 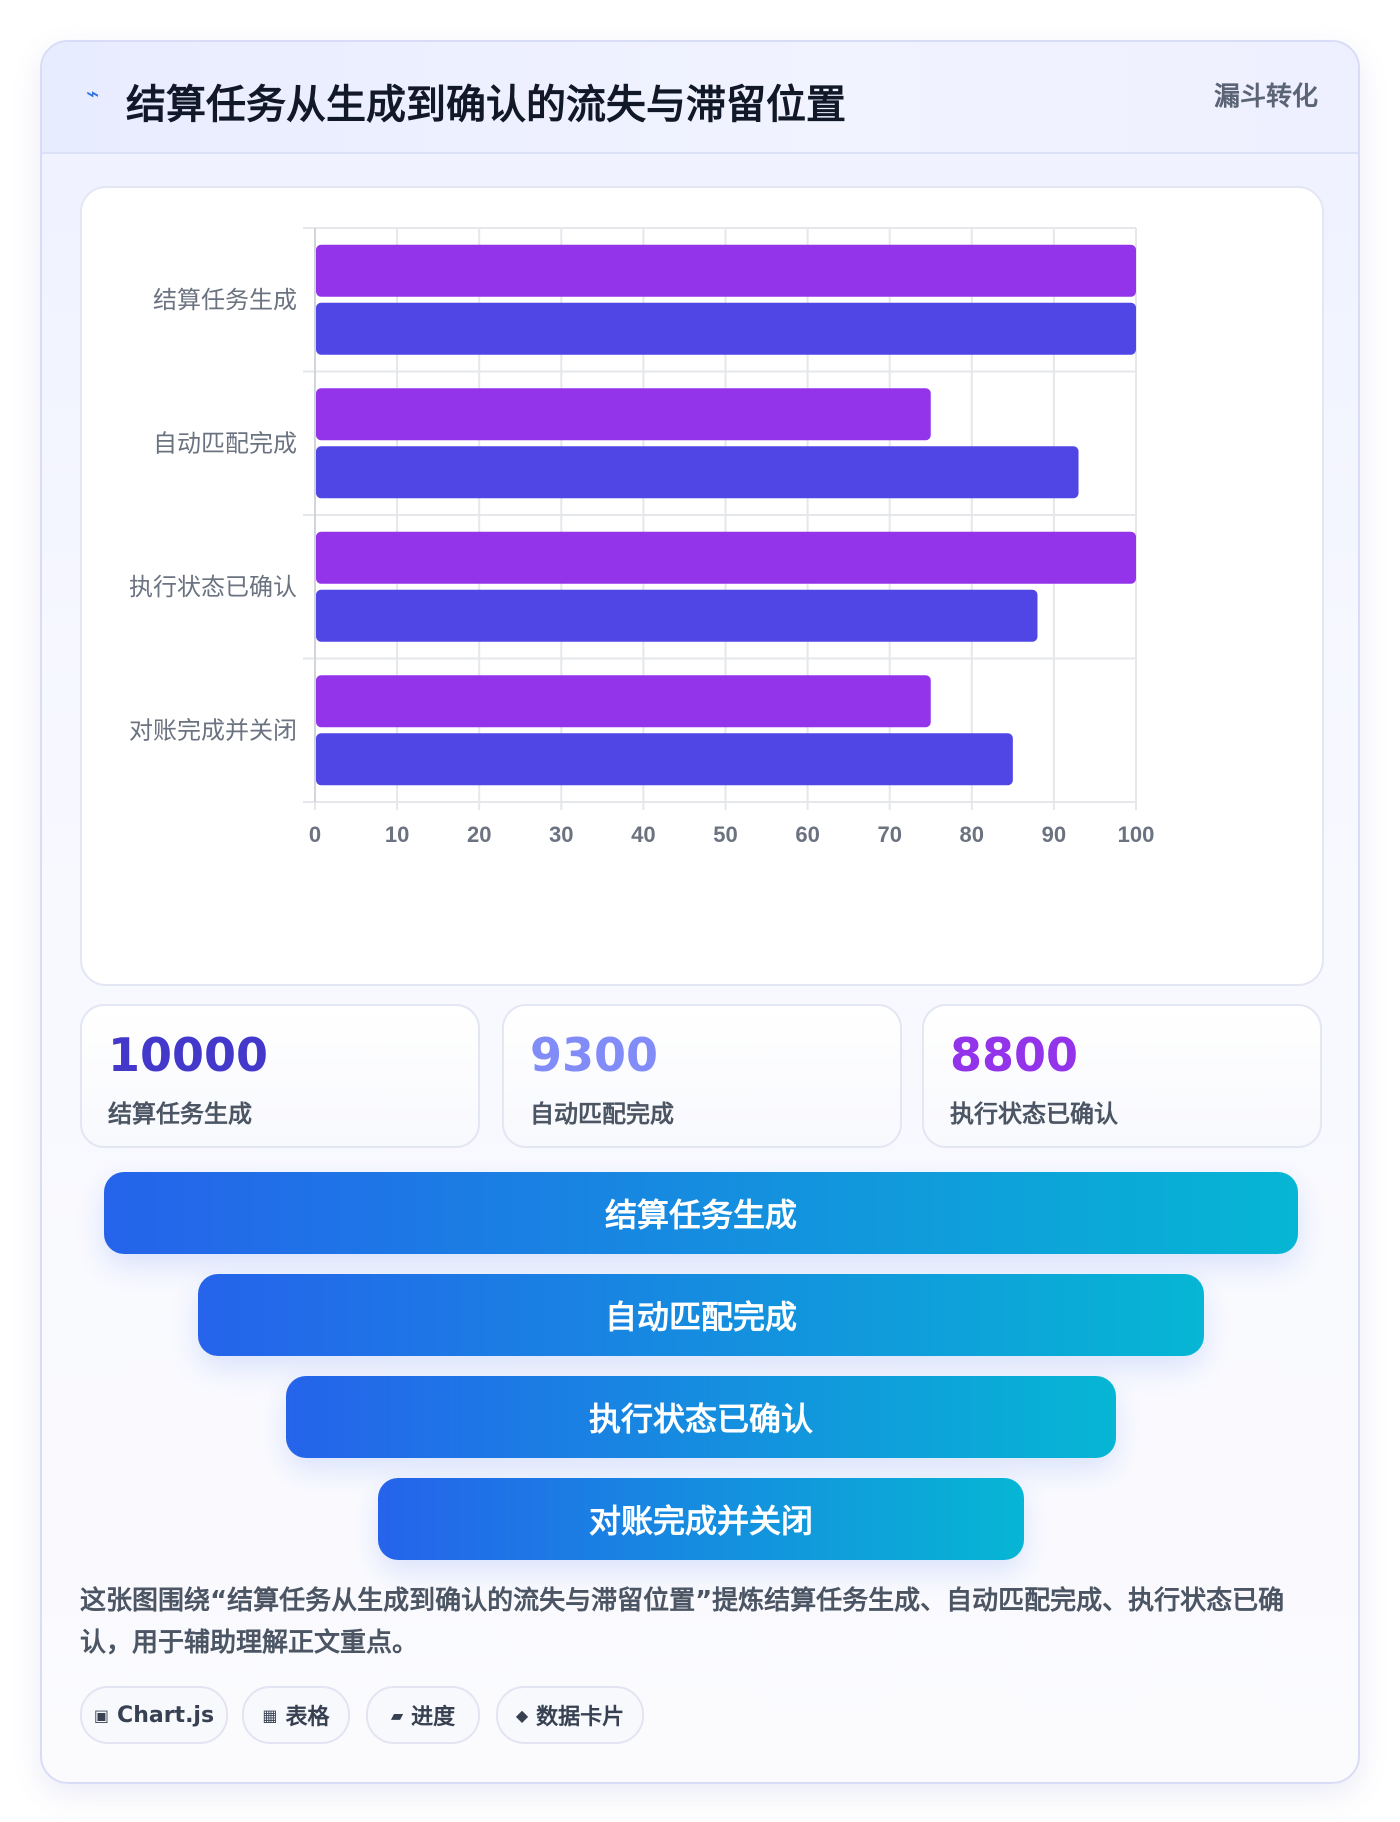 What do you see at coordinates (580, 1717) in the screenshot?
I see `chip-label: 数据卡片` at bounding box center [580, 1717].